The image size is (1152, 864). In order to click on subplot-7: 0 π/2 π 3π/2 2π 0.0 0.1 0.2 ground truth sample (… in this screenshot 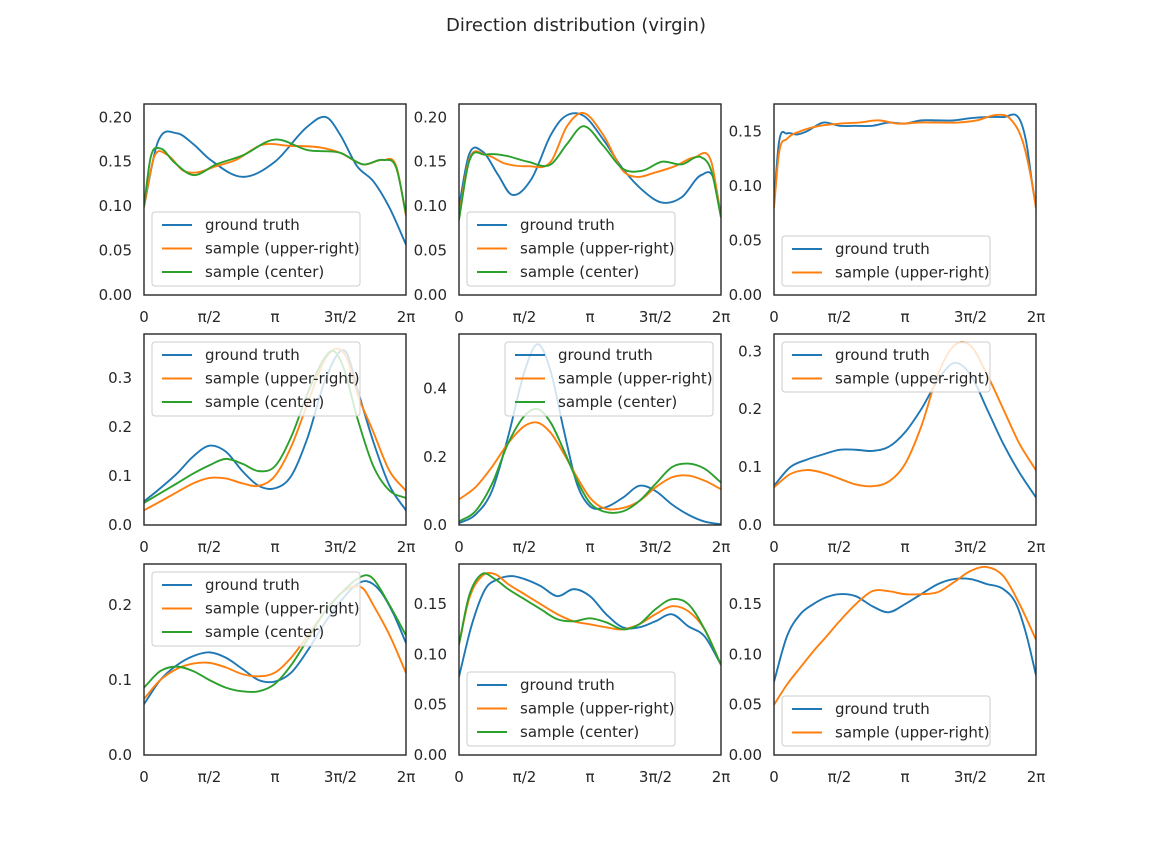, I will do `click(262, 674)`.